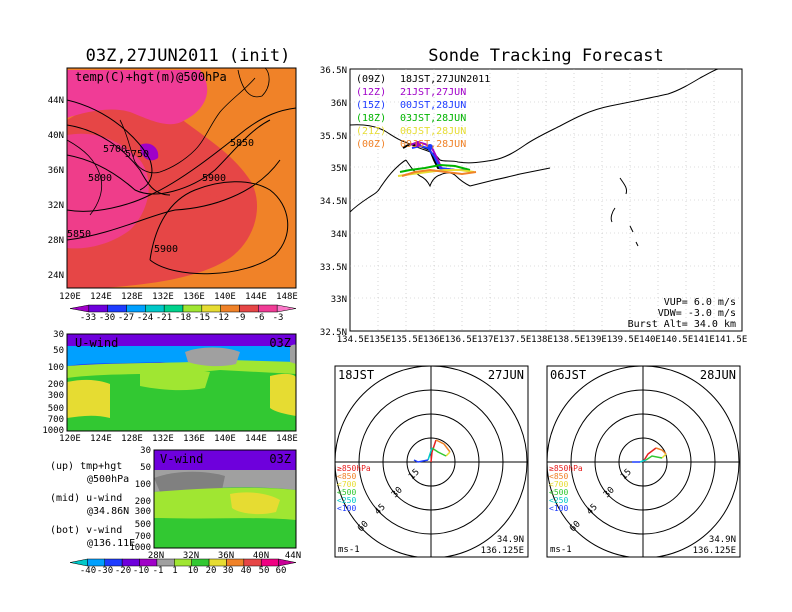 This screenshot has height=612, width=792. Describe the element at coordinates (407, 340) in the screenshot. I see `lon-label: 135.5E` at that location.